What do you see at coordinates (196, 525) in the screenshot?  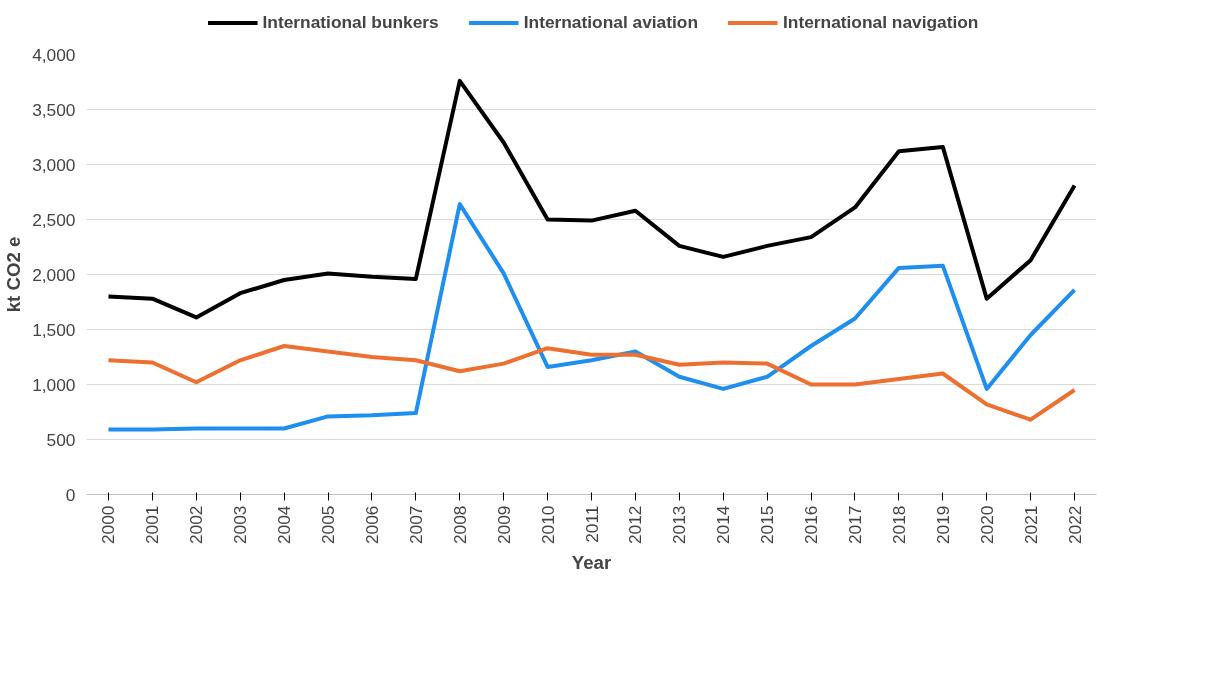 I see `x-tick-label: 2002` at bounding box center [196, 525].